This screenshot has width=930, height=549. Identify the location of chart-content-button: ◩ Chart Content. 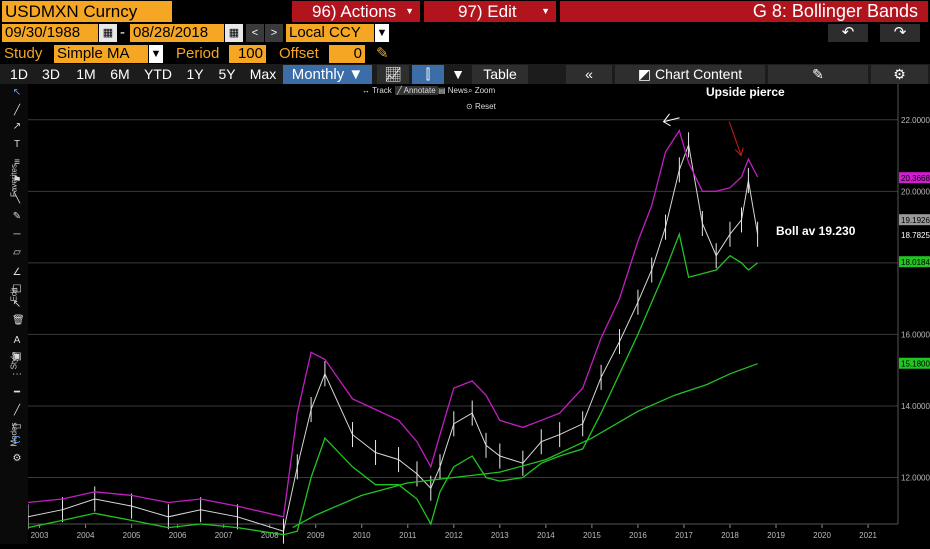
(690, 74).